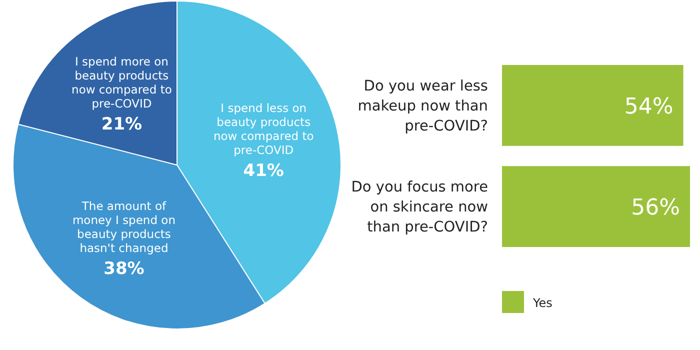 This screenshot has height=350, width=700. I want to click on data-label: 41%, so click(263, 170).